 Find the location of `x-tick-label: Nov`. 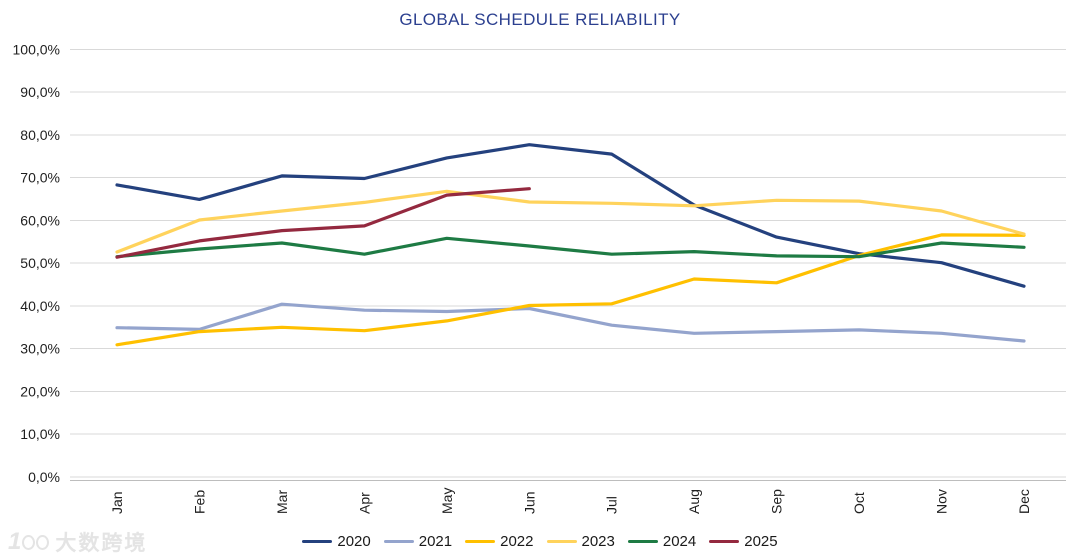

x-tick-label: Nov is located at coordinates (942, 501).